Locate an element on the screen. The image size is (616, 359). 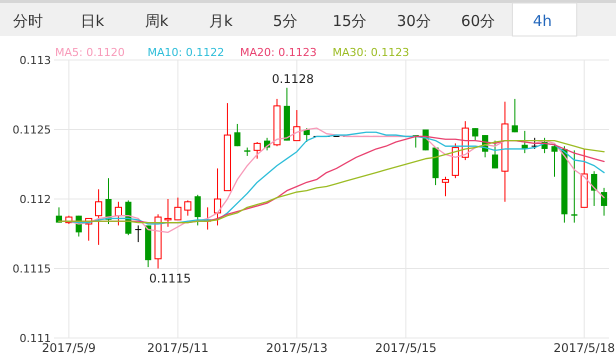
x-tick-label: 2017/5/13 is located at coordinates (297, 348).